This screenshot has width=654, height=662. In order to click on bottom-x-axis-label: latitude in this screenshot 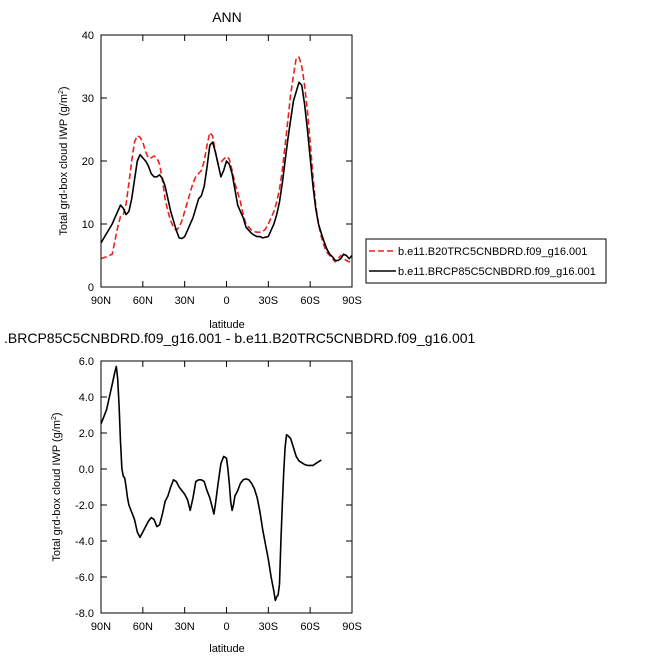, I will do `click(226, 649)`.